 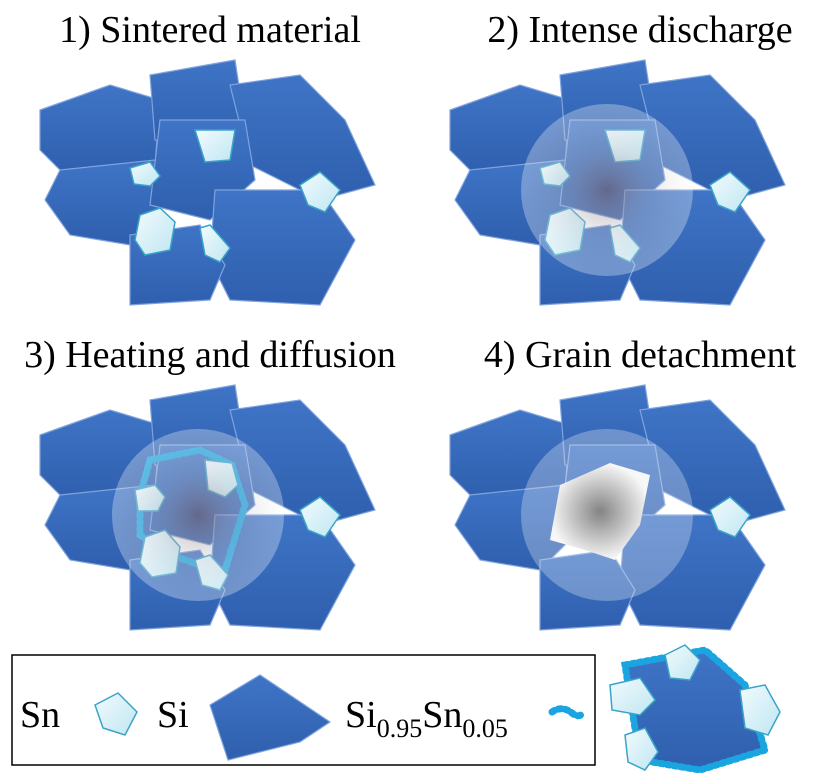 I want to click on inset, so click(x=695, y=708).